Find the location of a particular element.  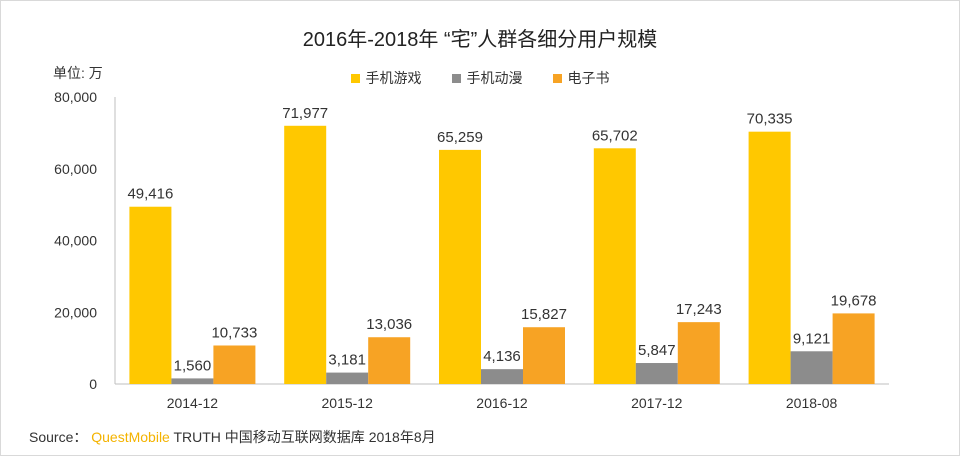

legend-item-mobile-games: 手机游戏 is located at coordinates (386, 78).